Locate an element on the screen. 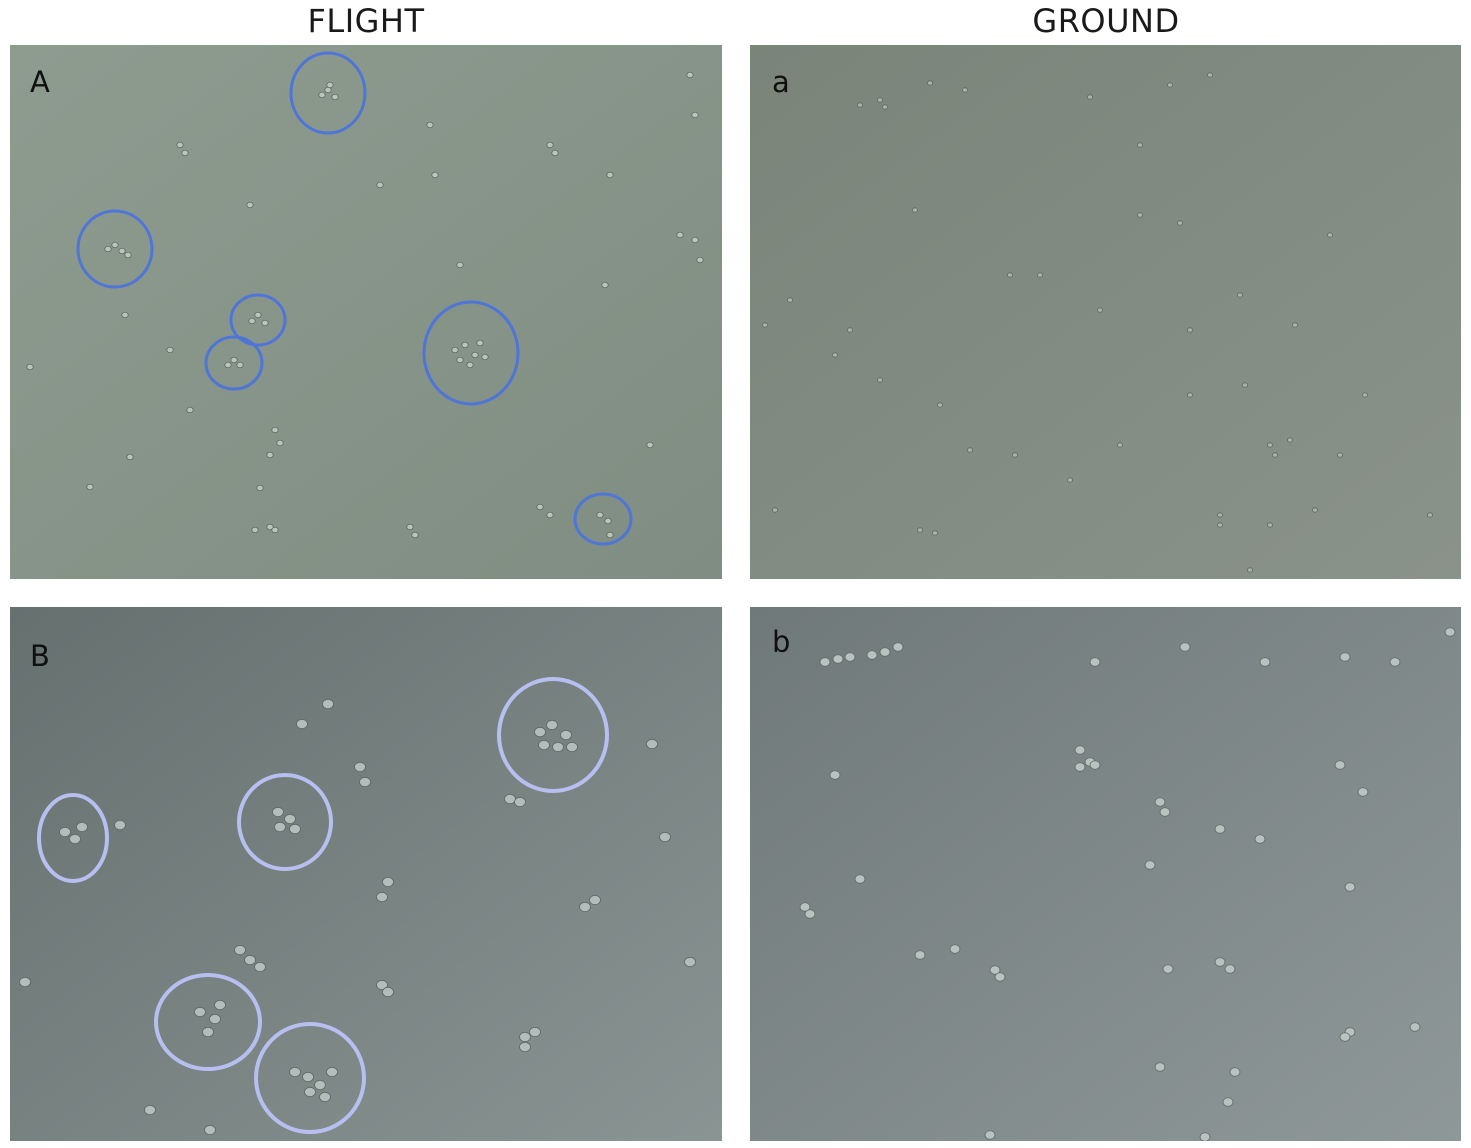  panel-a-label: a is located at coordinates (781, 82).